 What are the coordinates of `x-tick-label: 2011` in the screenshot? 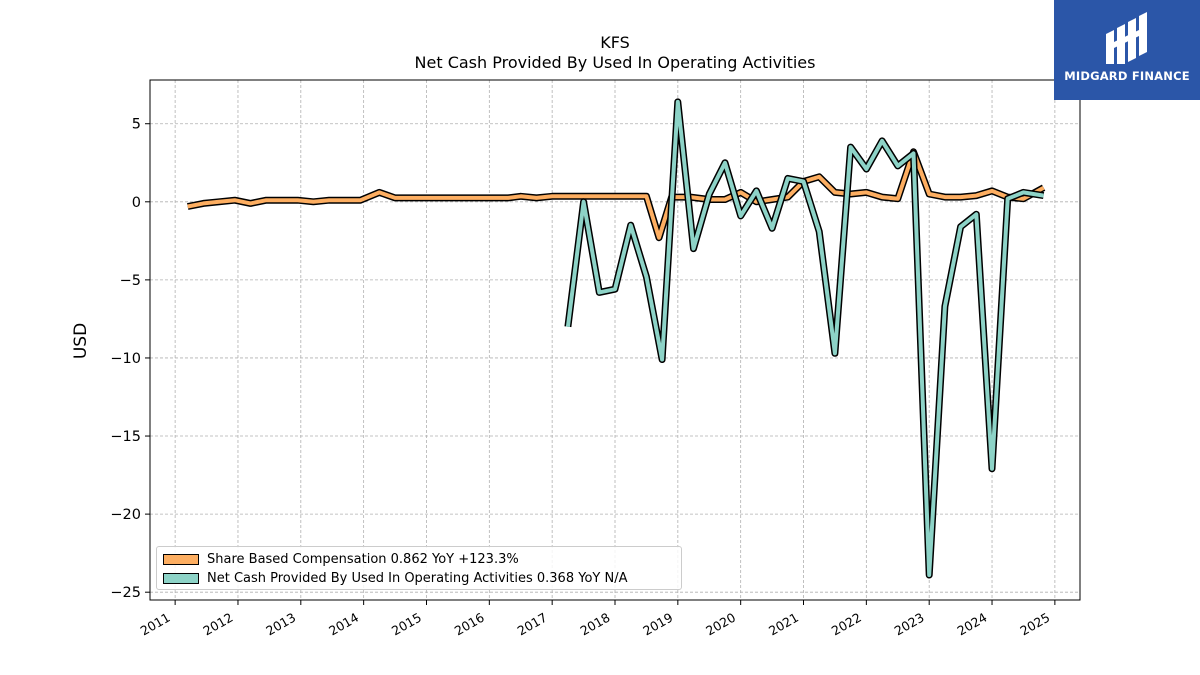 It's located at (155, 624).